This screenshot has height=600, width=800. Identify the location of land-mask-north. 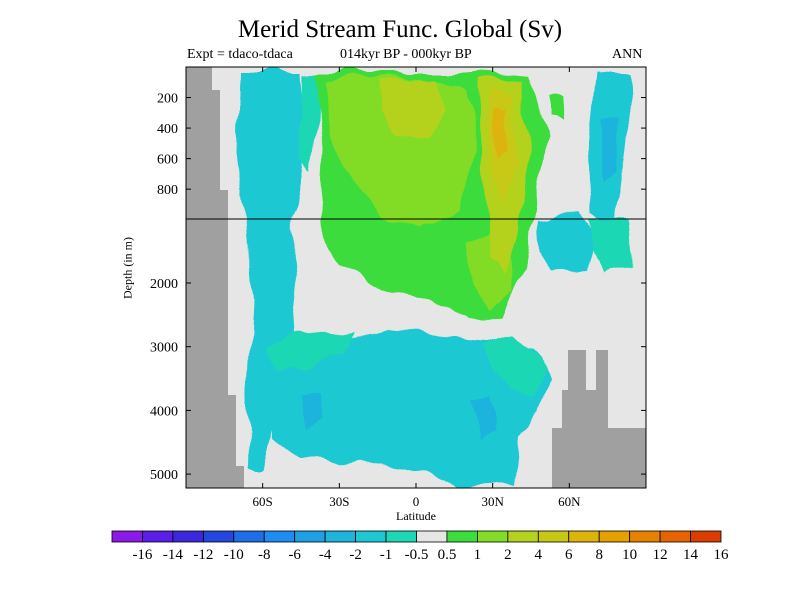
(599, 419).